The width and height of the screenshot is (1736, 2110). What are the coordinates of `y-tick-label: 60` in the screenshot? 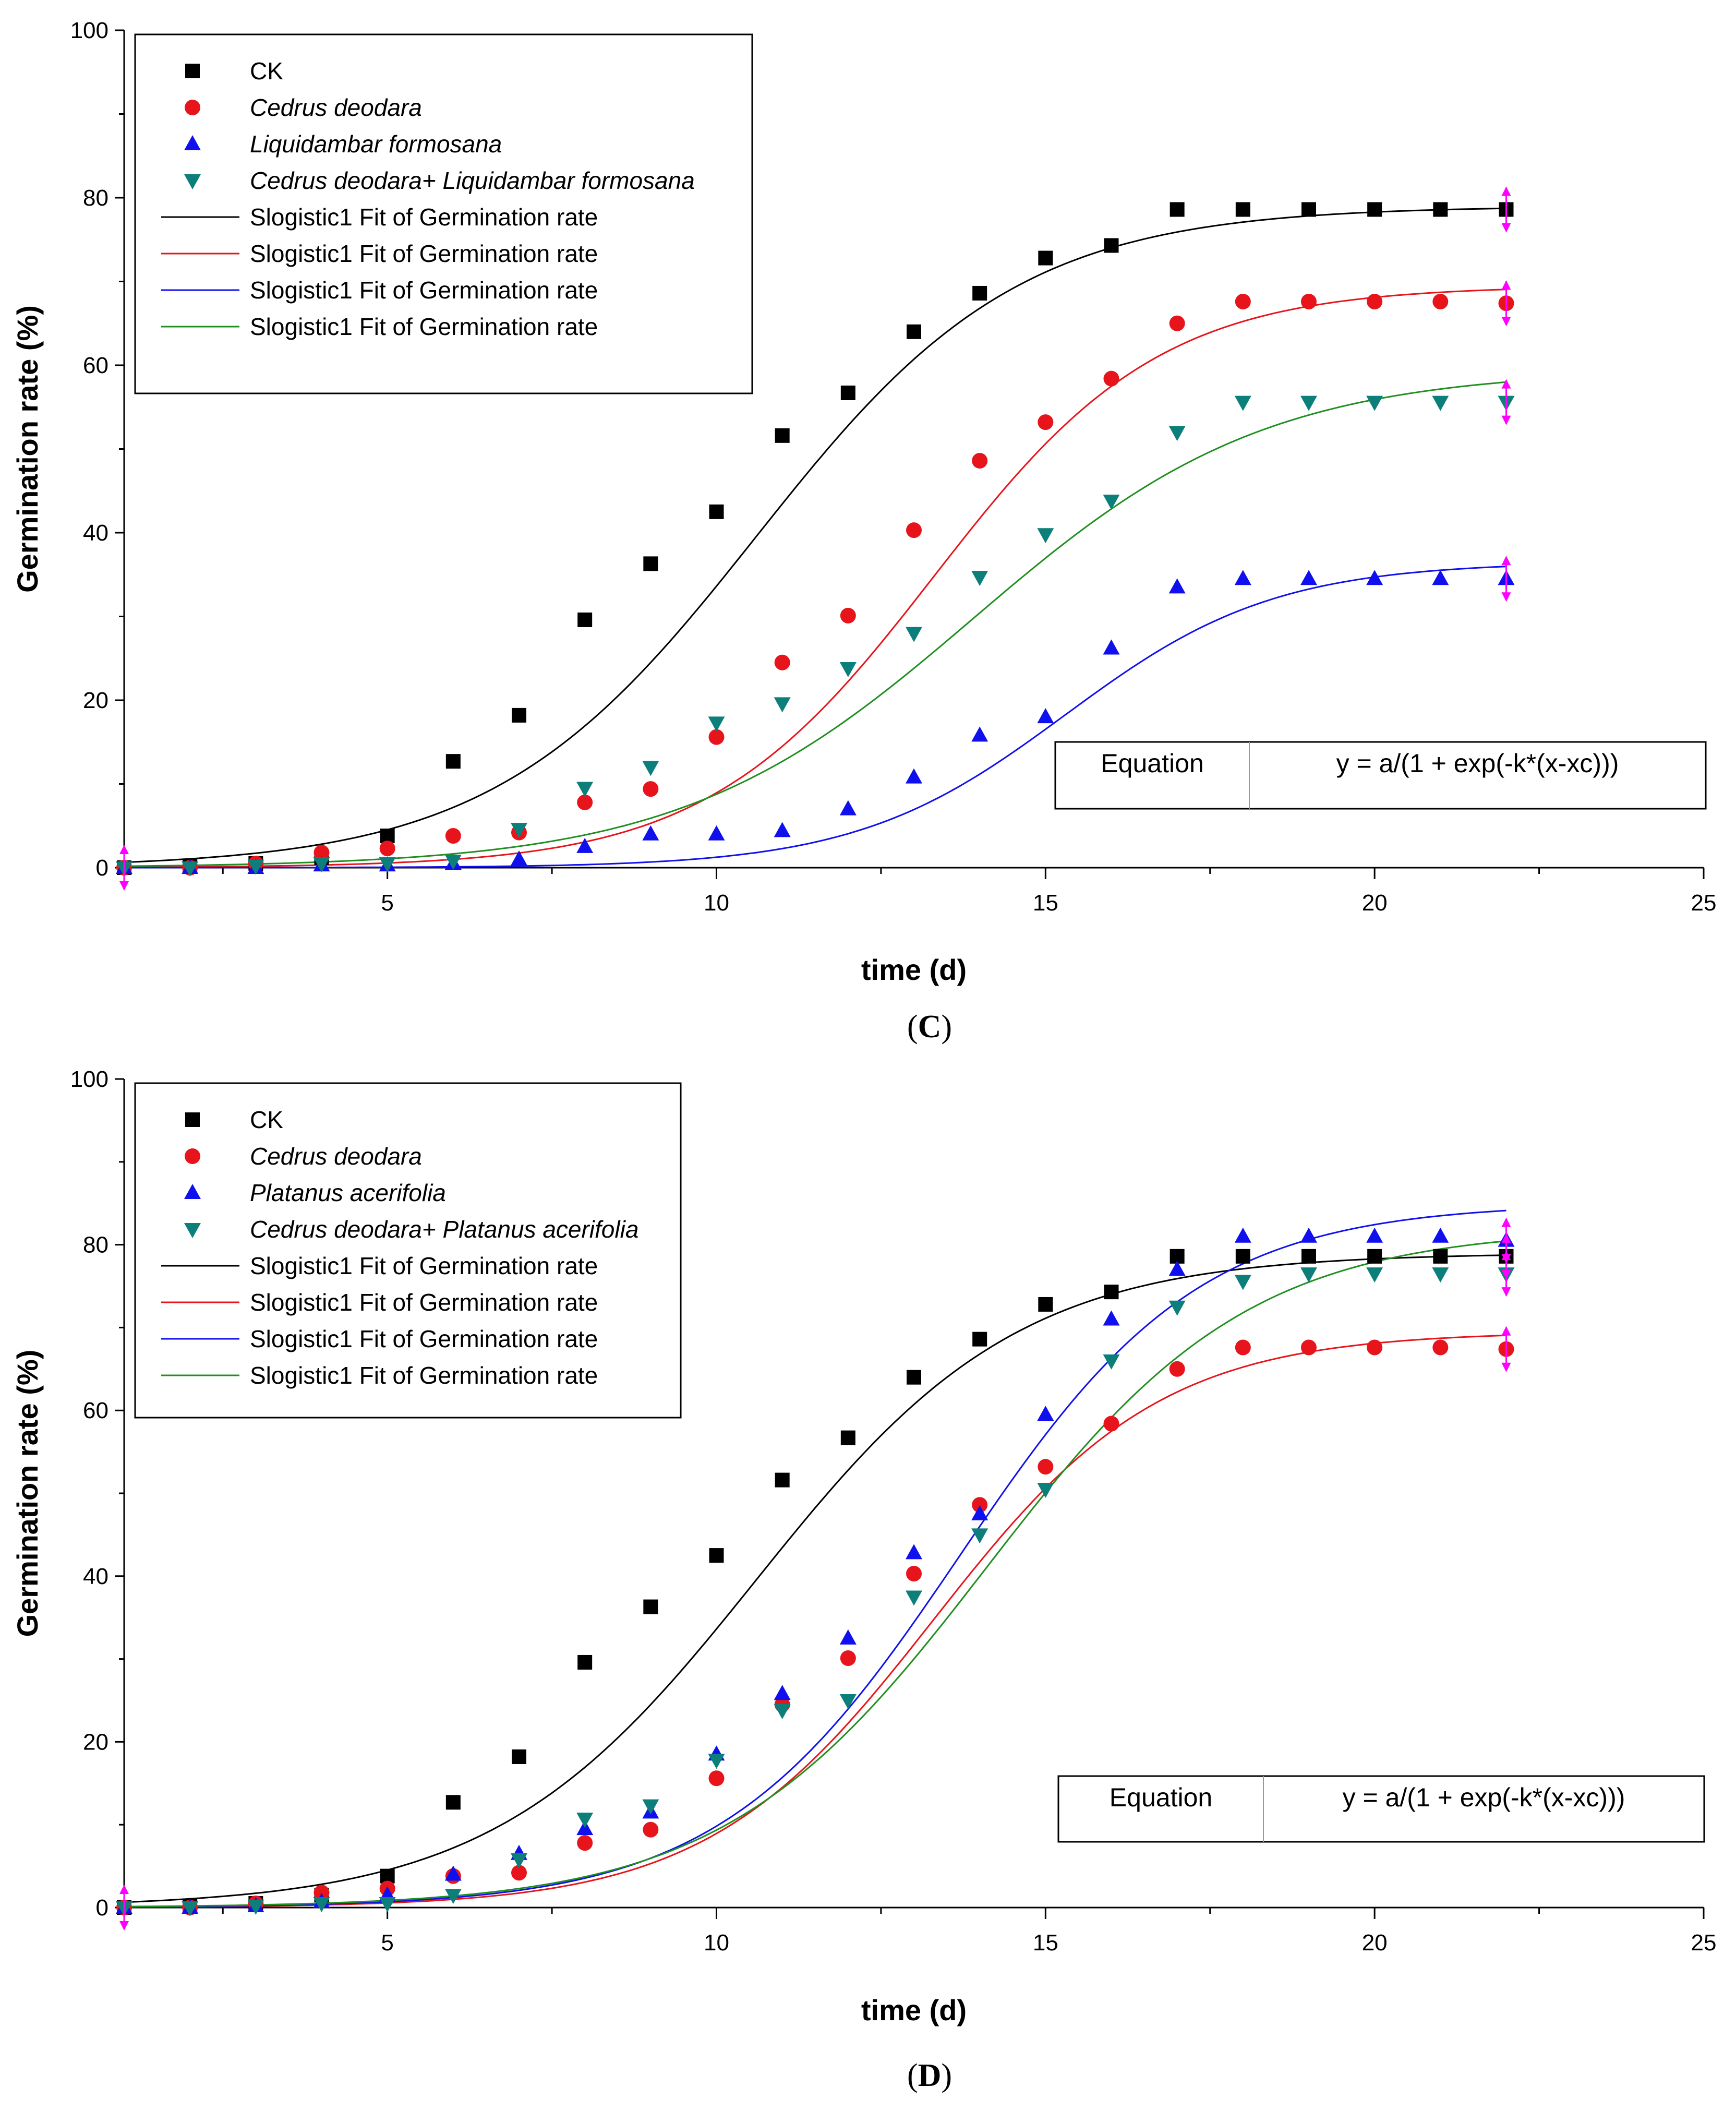 It's located at (95, 366).